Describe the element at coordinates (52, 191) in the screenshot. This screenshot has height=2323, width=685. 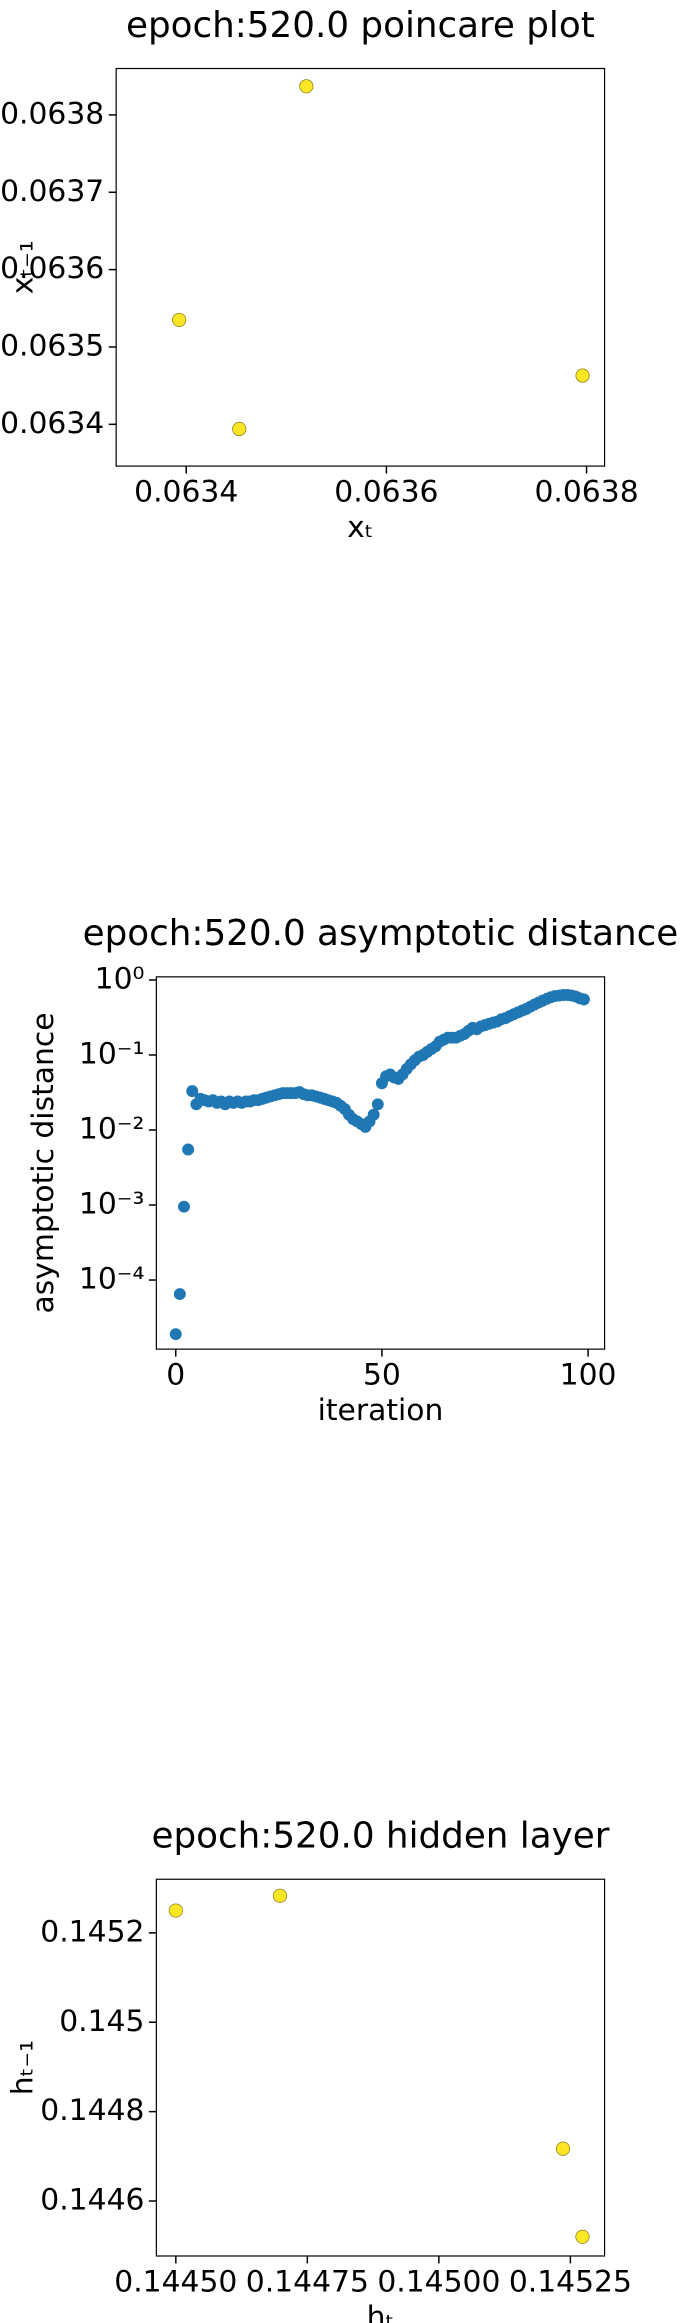
I see `y-tick-label: 0.0637` at that location.